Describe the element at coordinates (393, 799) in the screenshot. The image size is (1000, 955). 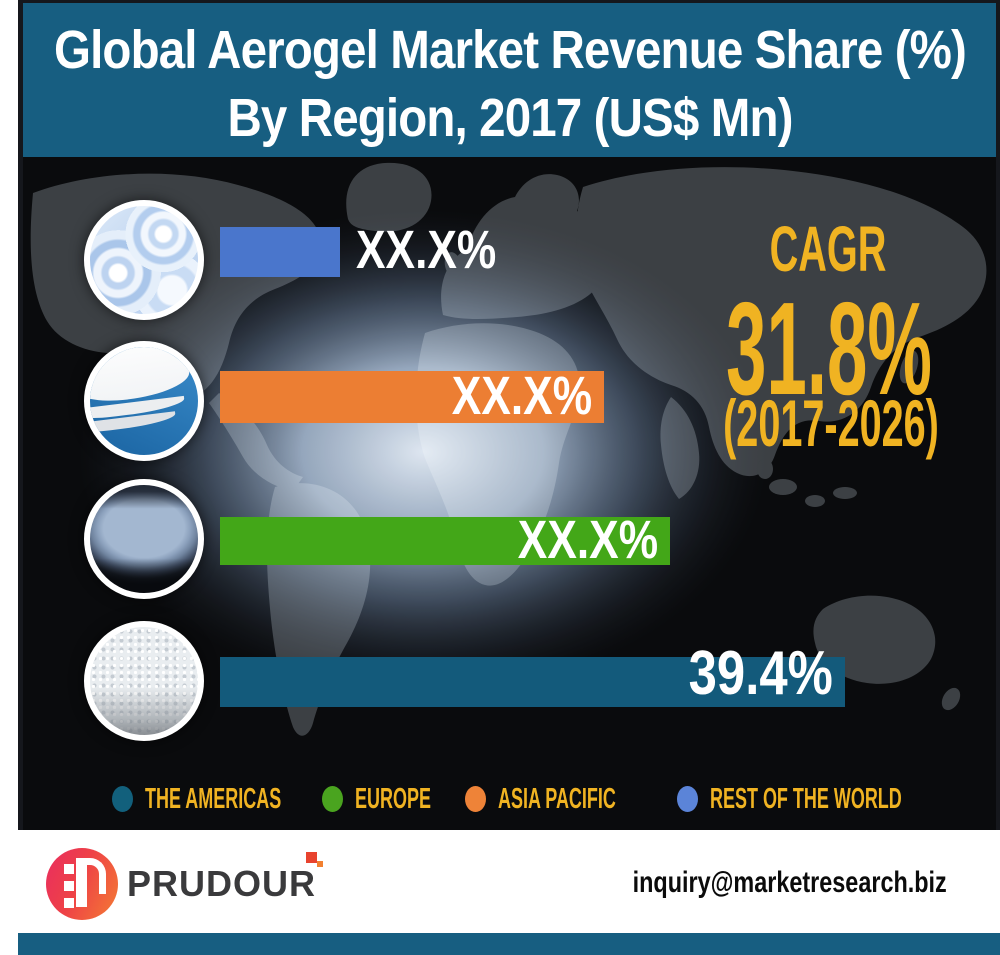
I see `legend-label: EUROPE` at that location.